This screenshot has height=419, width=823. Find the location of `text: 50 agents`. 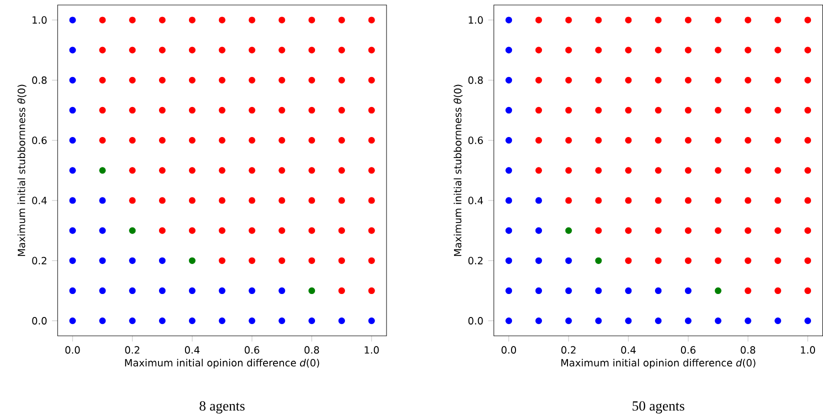

text: 50 agents is located at coordinates (658, 407).